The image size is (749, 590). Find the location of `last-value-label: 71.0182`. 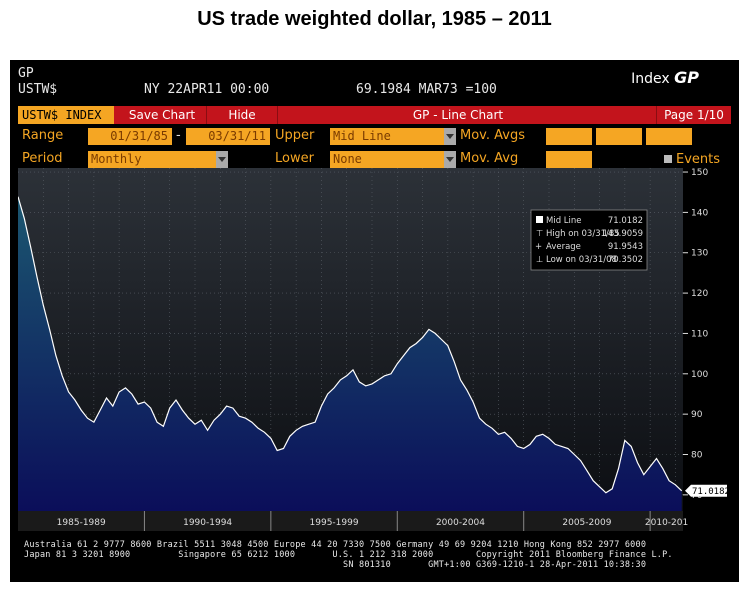

last-value-label: 71.0182 is located at coordinates (711, 492).